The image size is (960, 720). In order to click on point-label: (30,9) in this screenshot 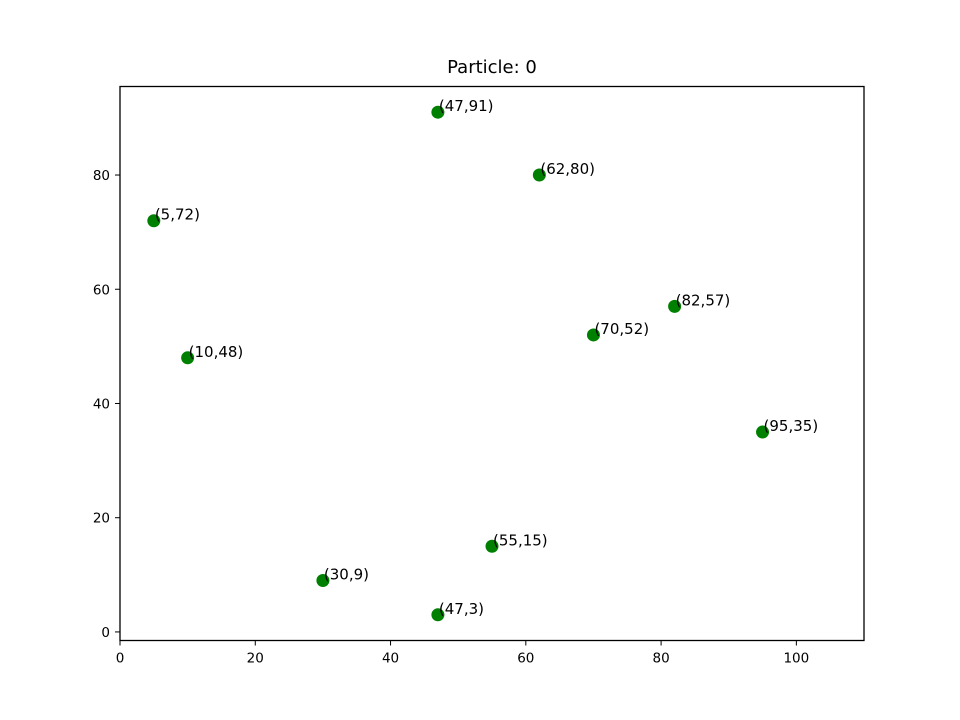, I will do `click(346, 575)`.